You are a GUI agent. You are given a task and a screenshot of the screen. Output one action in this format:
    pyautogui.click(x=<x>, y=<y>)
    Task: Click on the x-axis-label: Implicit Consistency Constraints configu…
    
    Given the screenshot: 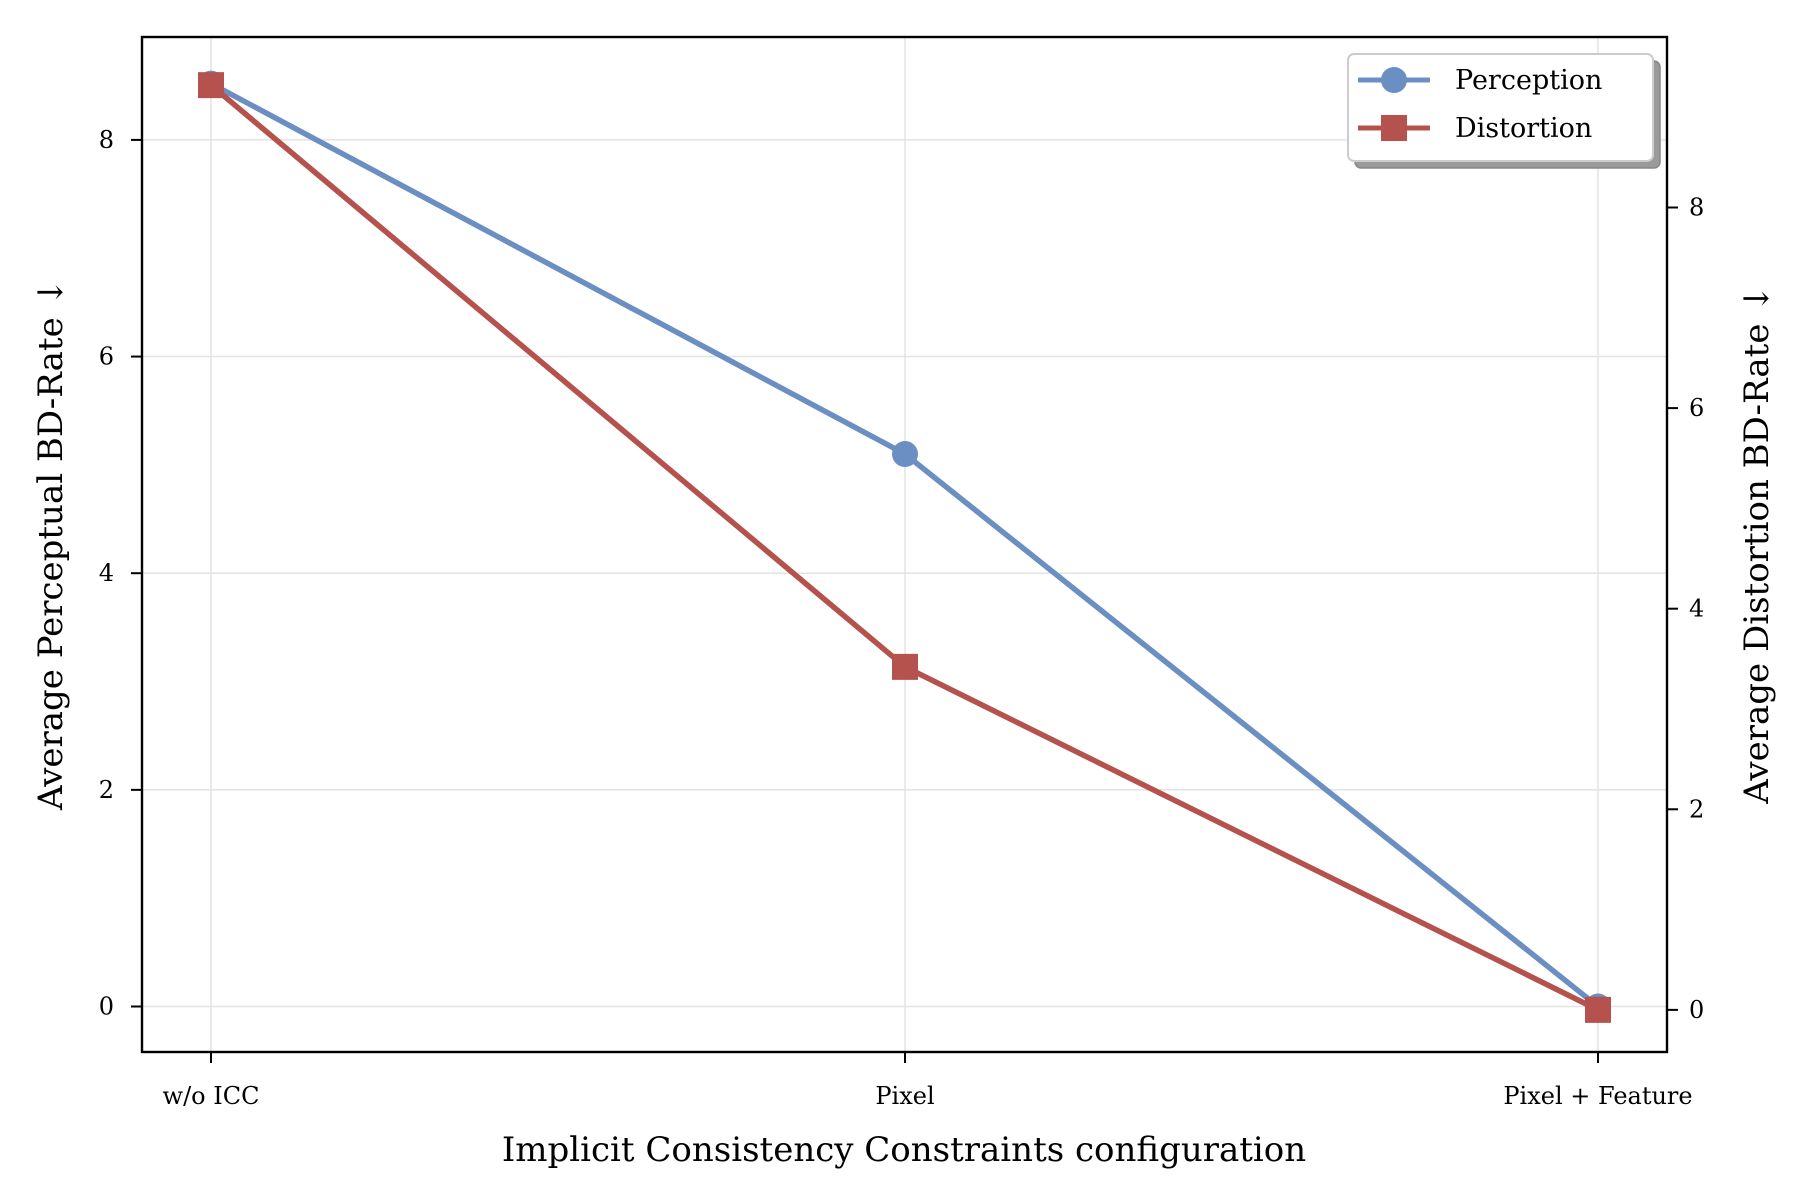 What is the action you would take?
    pyautogui.click(x=904, y=1150)
    